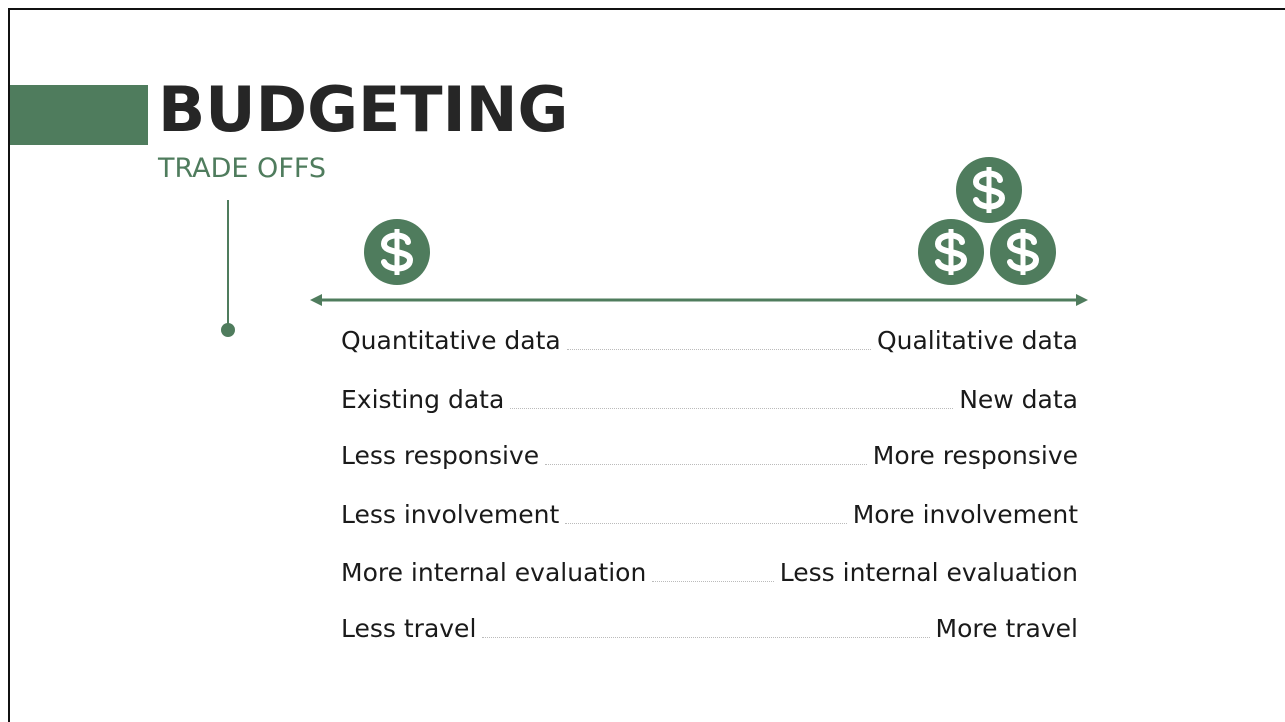 The height and width of the screenshot is (722, 1285). What do you see at coordinates (709, 629) in the screenshot?
I see `trade-off-row: Less travel More travel` at bounding box center [709, 629].